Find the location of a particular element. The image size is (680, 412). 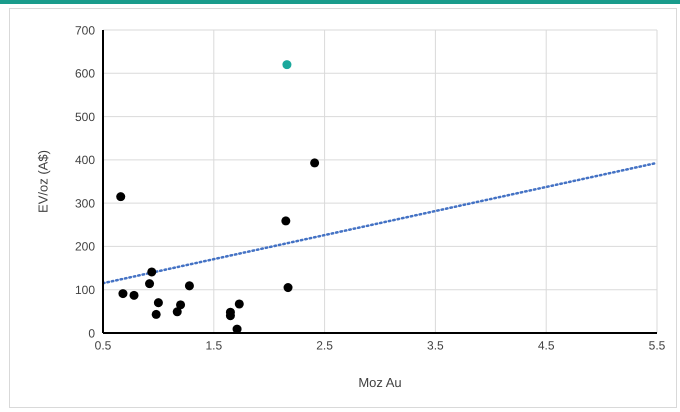

x-axis-title: Moz Au is located at coordinates (380, 382).